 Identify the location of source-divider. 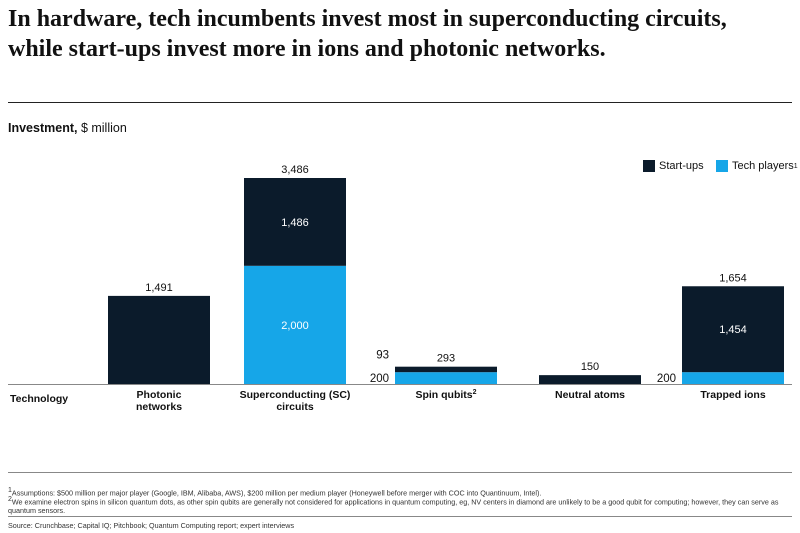
(400, 516).